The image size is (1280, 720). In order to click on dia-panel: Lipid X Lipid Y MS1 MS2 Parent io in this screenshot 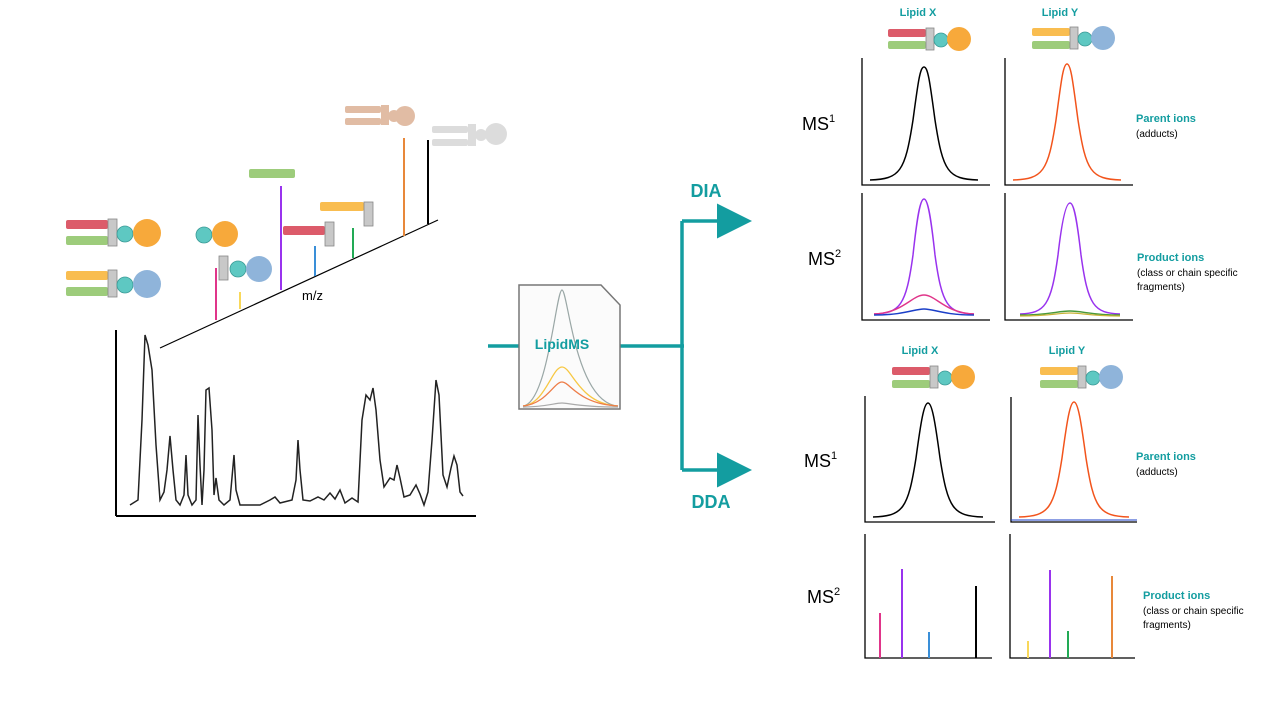, I will do `click(1020, 164)`.